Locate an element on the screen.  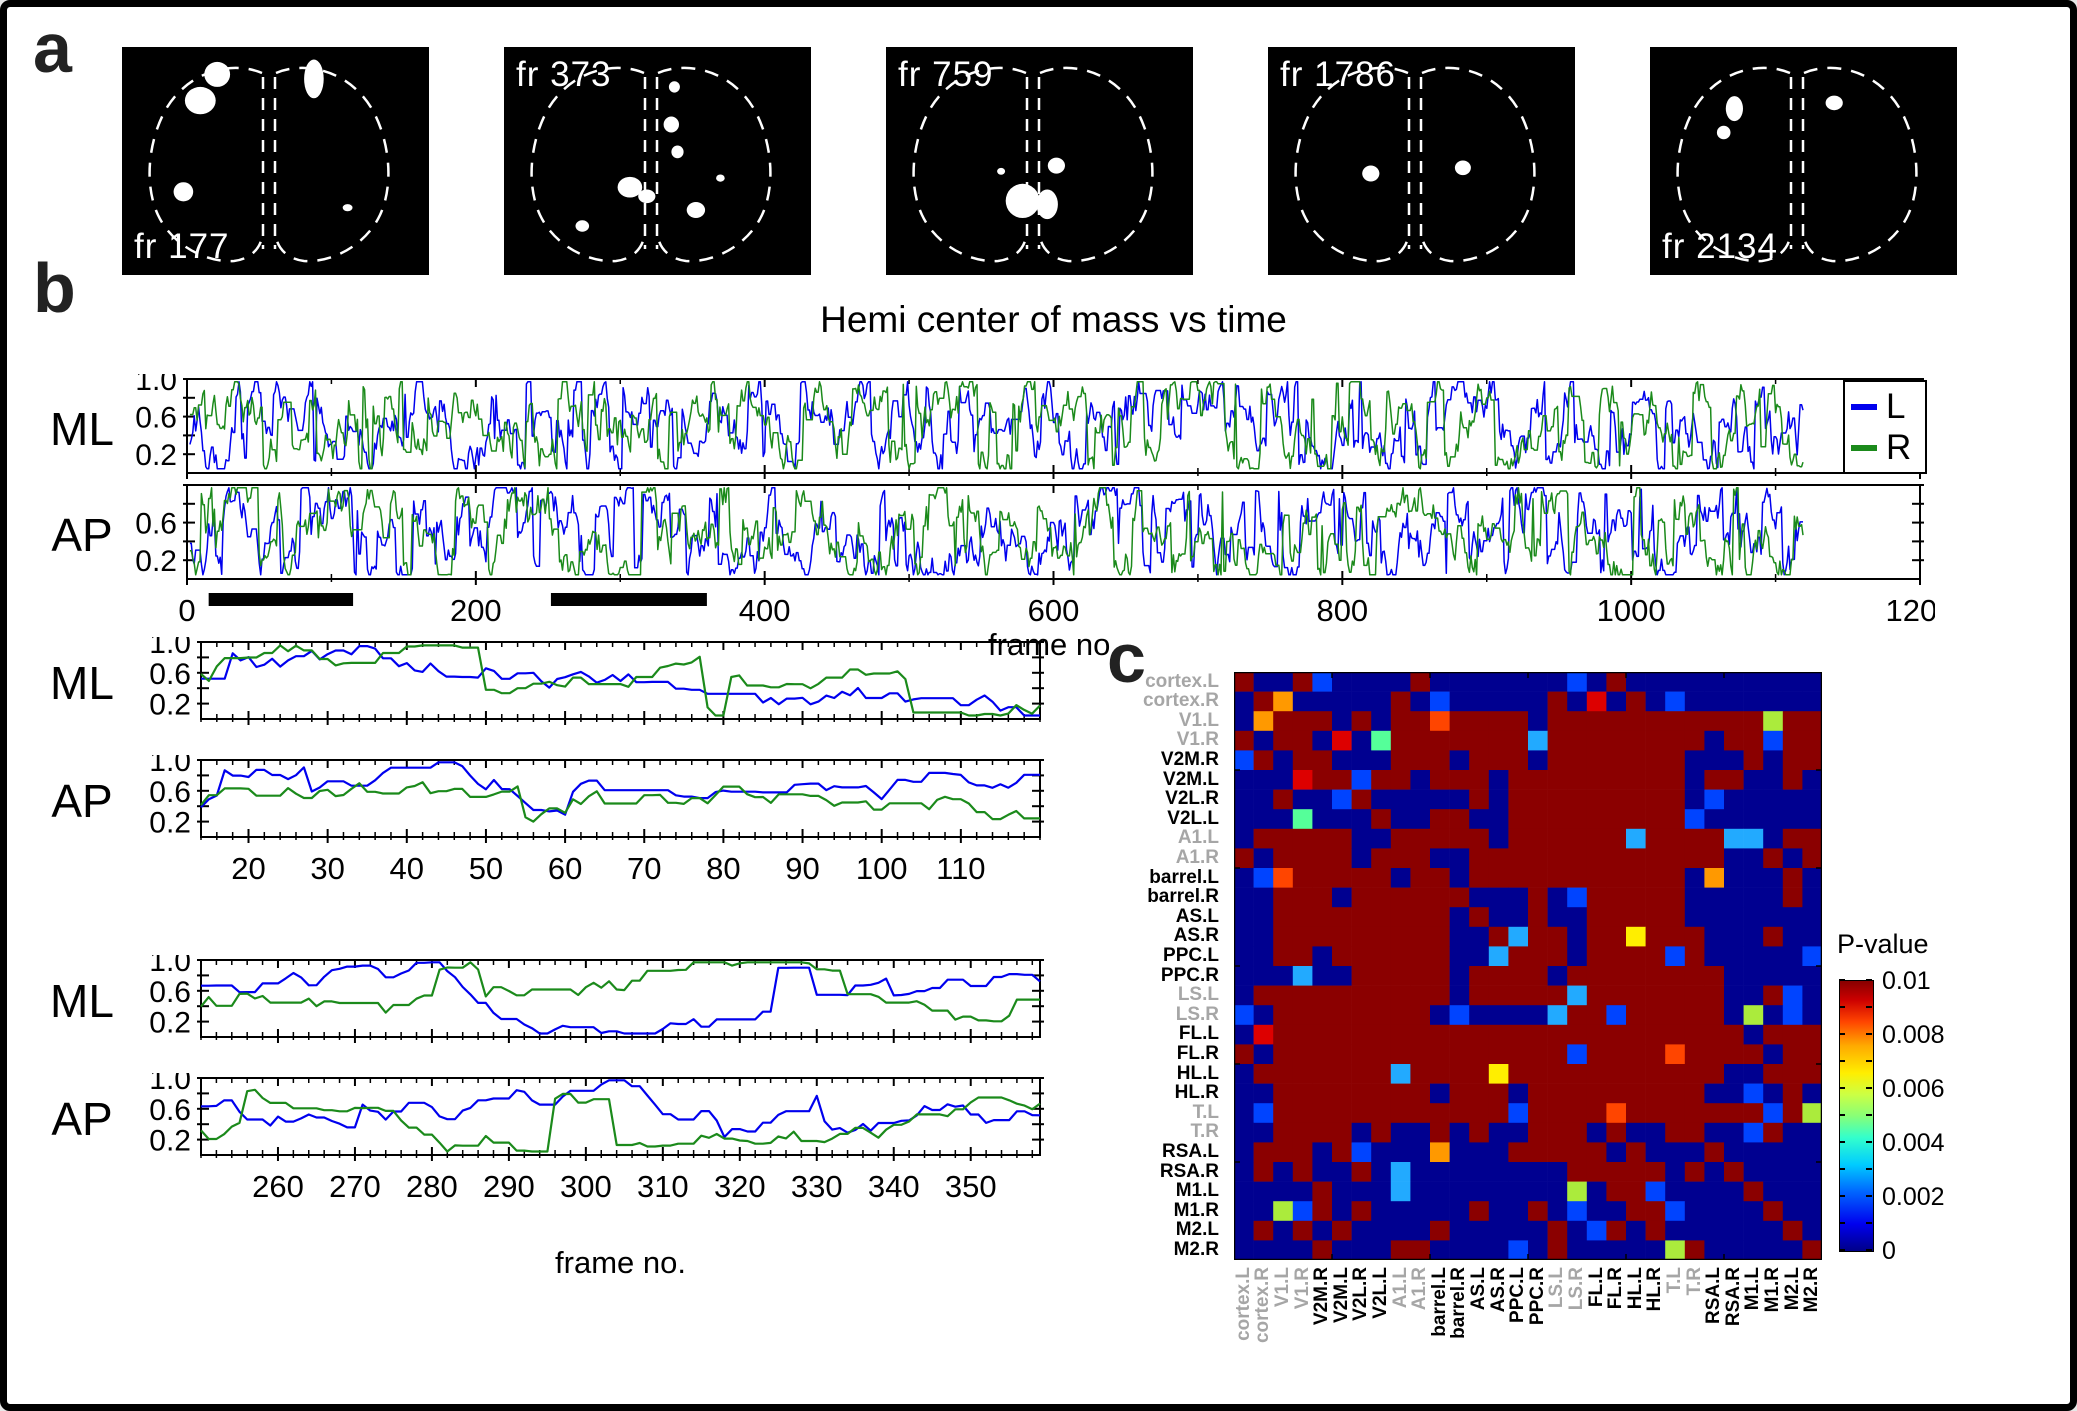
svg-text: 320 is located at coordinates (740, 1186).